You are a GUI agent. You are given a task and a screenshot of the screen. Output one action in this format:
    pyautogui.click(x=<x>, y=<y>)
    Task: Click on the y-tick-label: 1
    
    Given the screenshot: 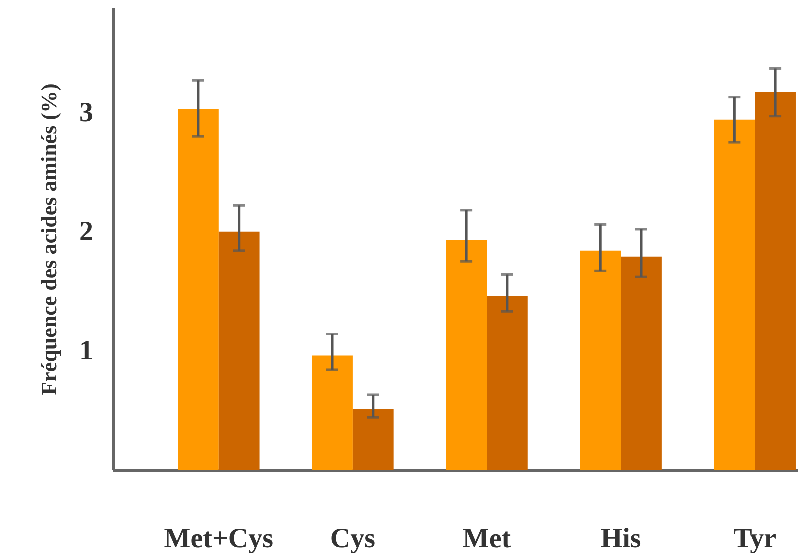 What is the action you would take?
    pyautogui.click(x=87, y=350)
    